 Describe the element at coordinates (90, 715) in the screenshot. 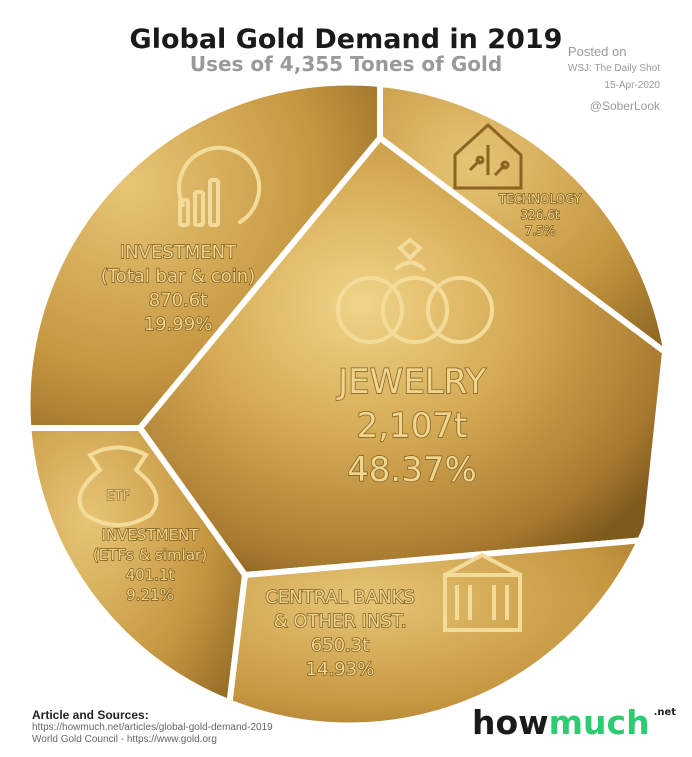

I see `footer-title: Article and Sources:` at that location.